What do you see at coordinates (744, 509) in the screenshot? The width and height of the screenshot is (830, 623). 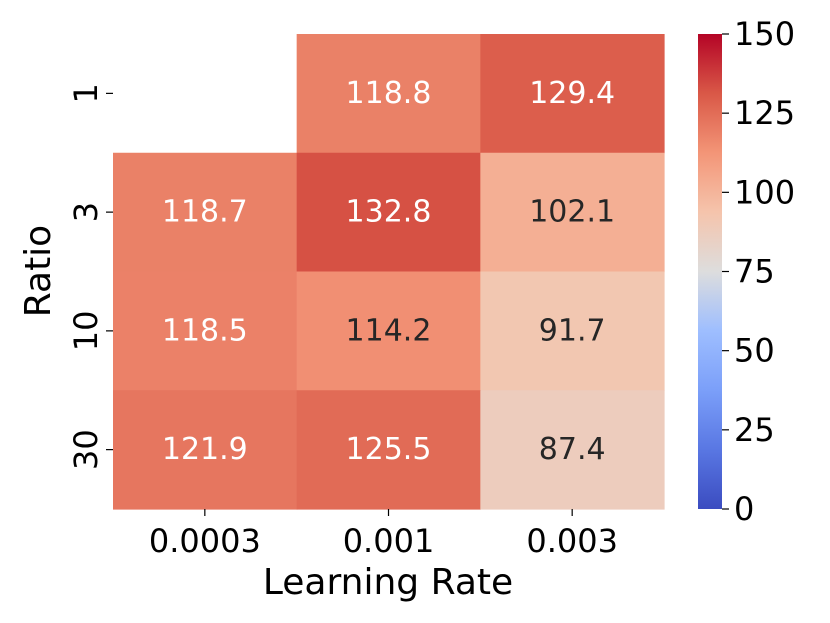 I see `colorbar-tick-label: 0` at bounding box center [744, 509].